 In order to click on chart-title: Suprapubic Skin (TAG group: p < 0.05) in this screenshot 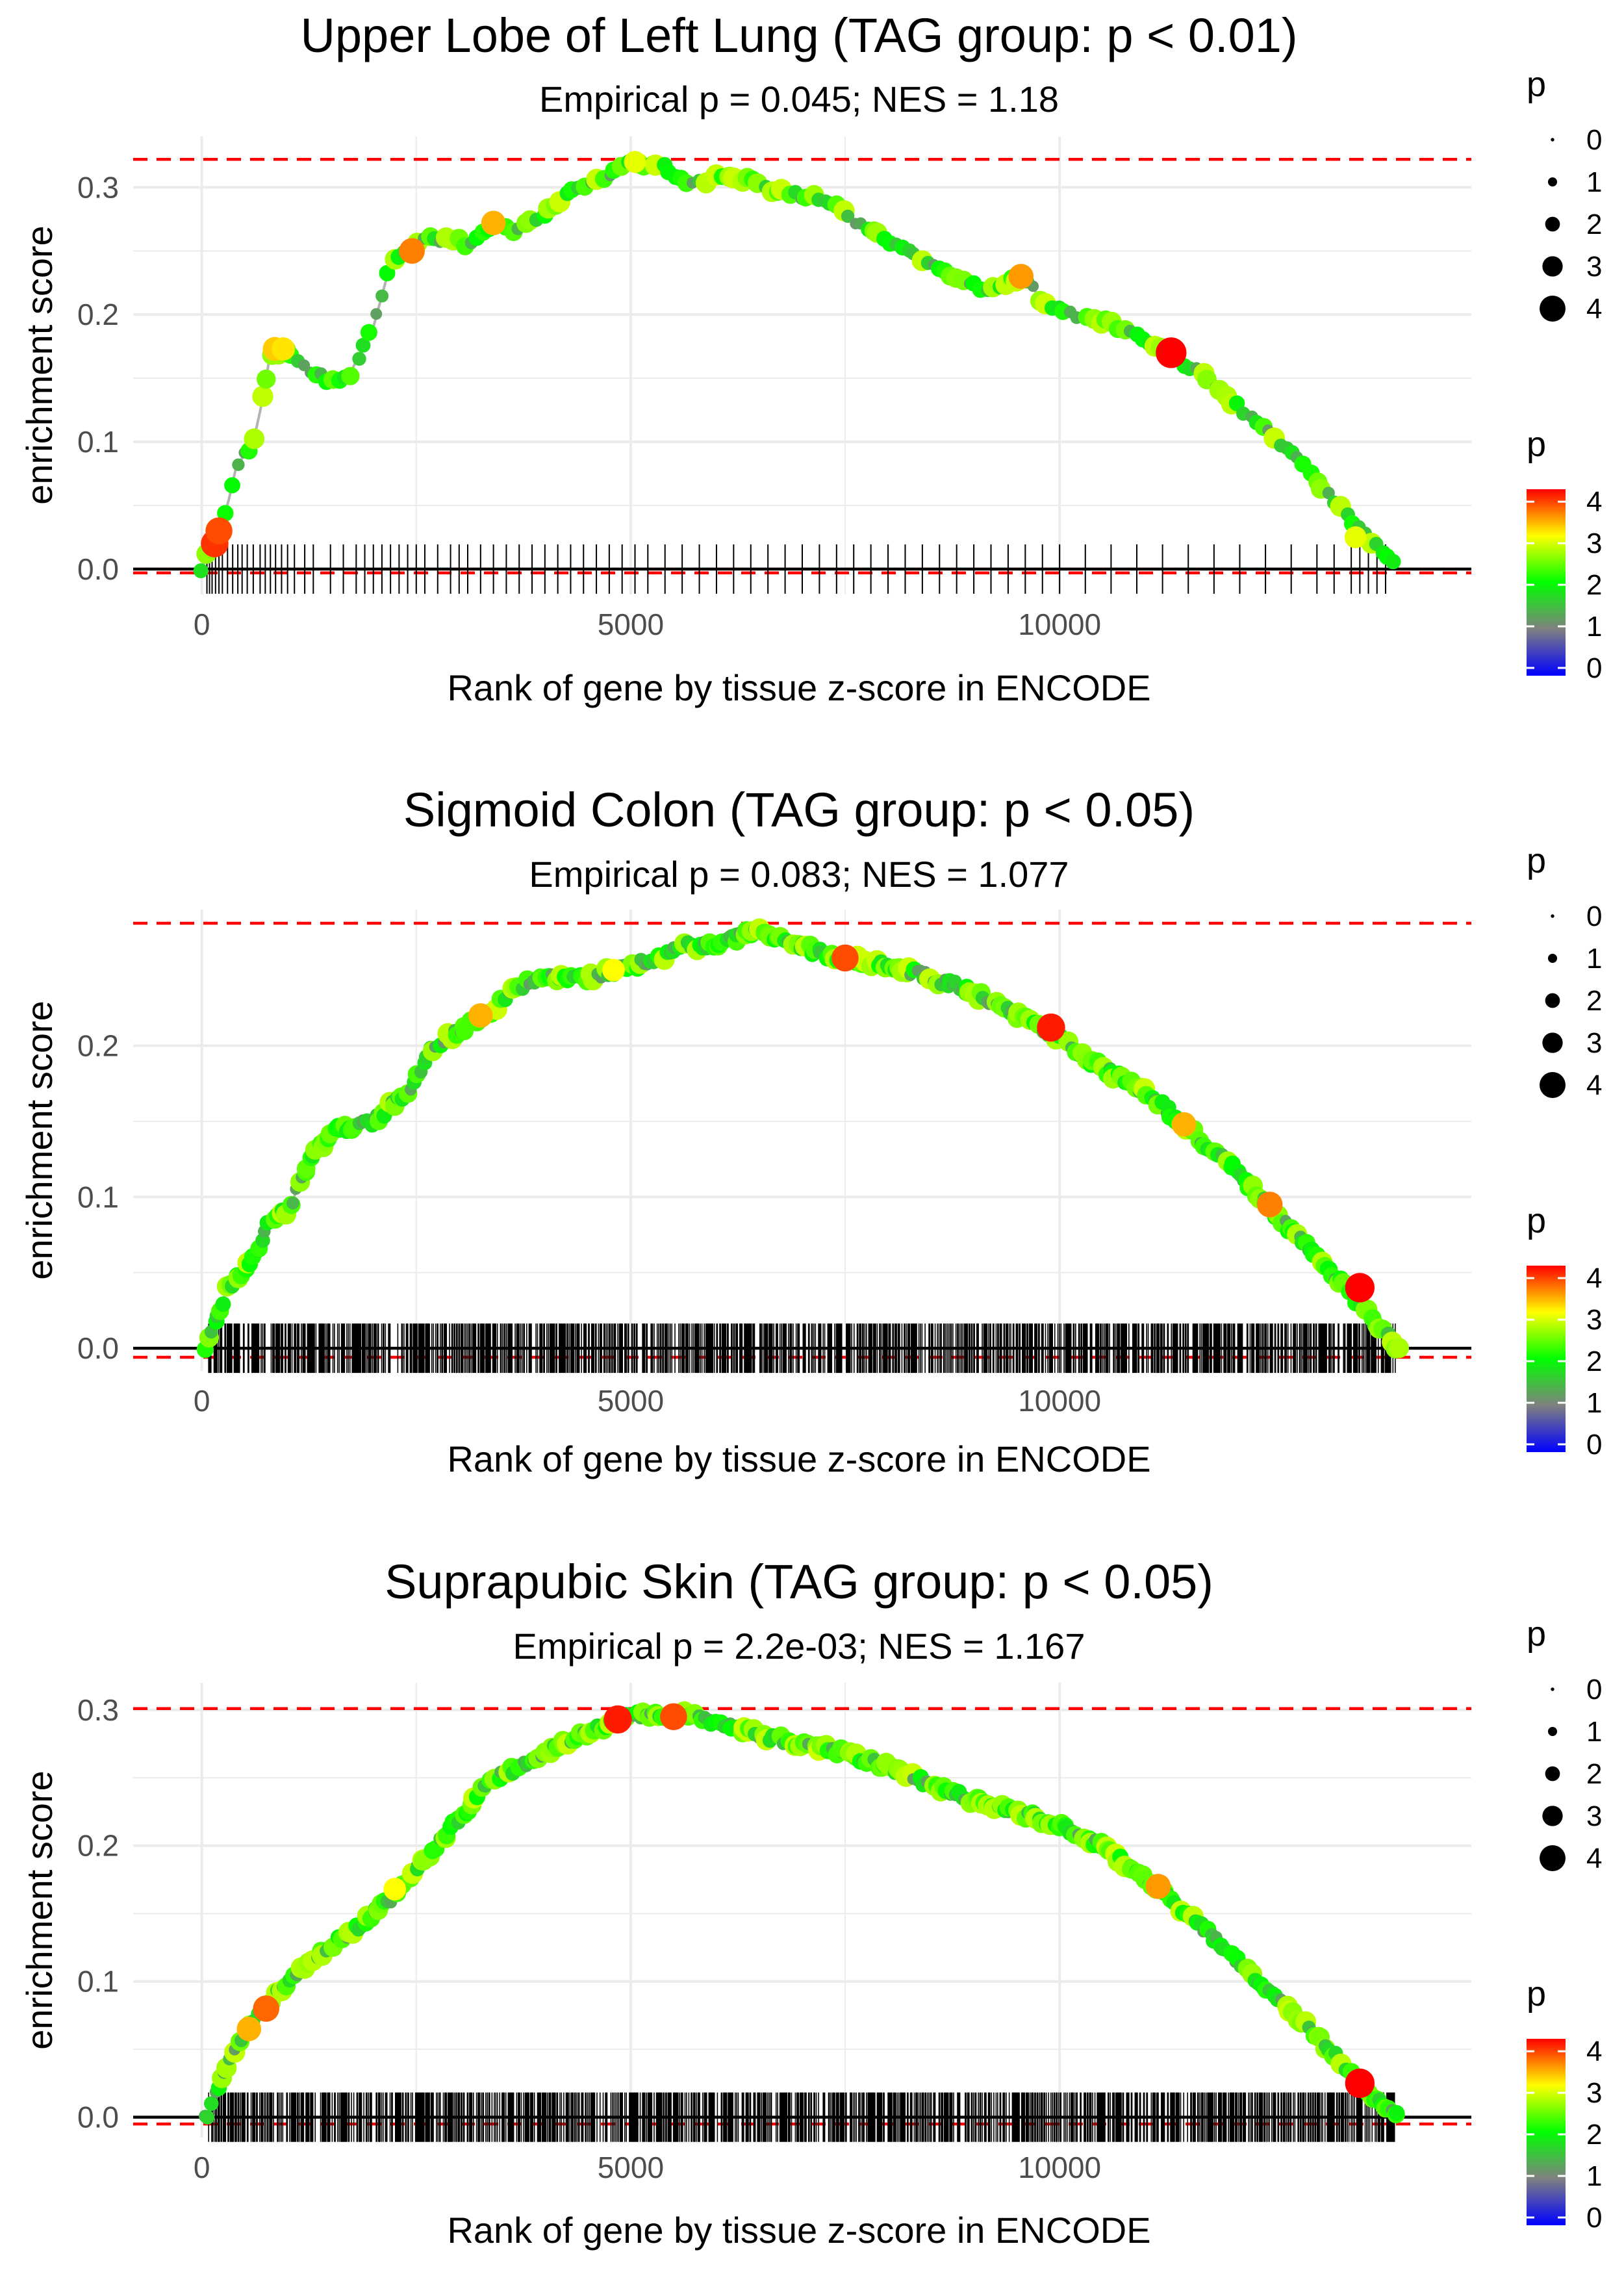, I will do `click(799, 1582)`.